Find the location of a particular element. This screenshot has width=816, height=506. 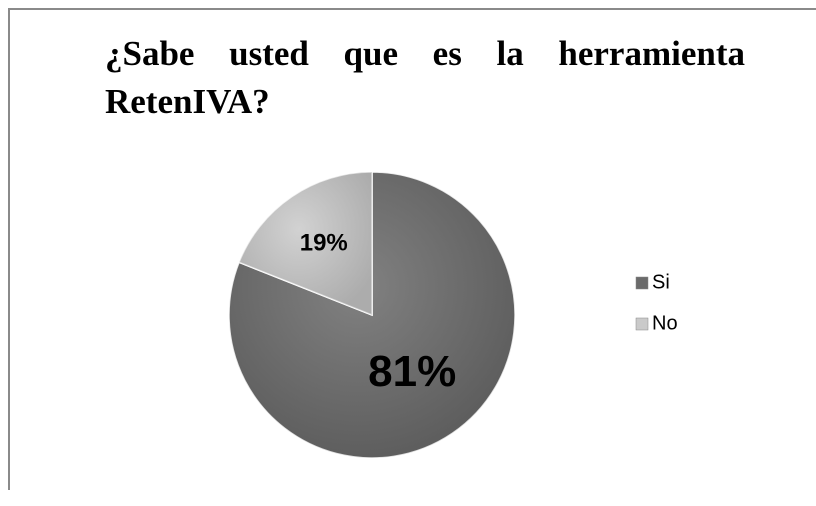

data-label: 81% is located at coordinates (412, 371).